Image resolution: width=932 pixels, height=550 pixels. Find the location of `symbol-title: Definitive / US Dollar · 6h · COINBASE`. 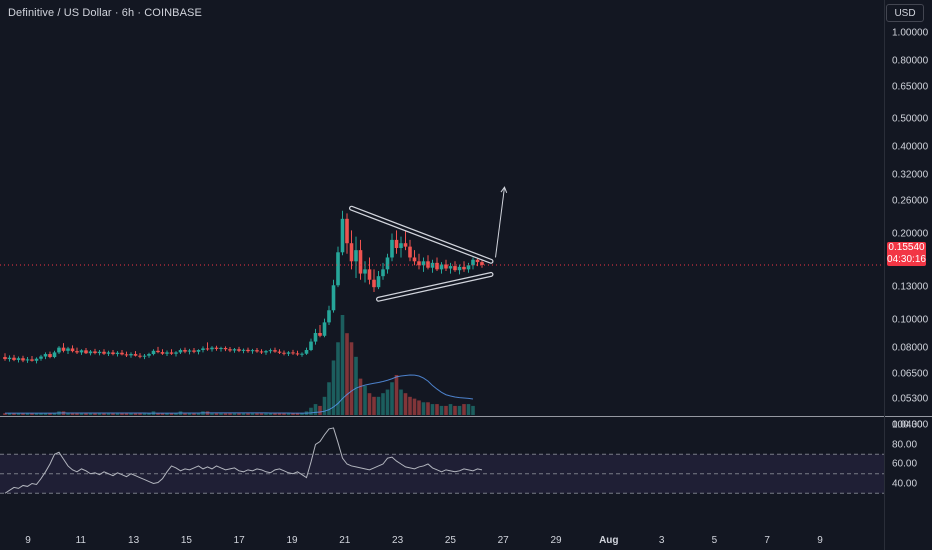

symbol-title: Definitive / US Dollar · 6h · COINBASE is located at coordinates (105, 13).